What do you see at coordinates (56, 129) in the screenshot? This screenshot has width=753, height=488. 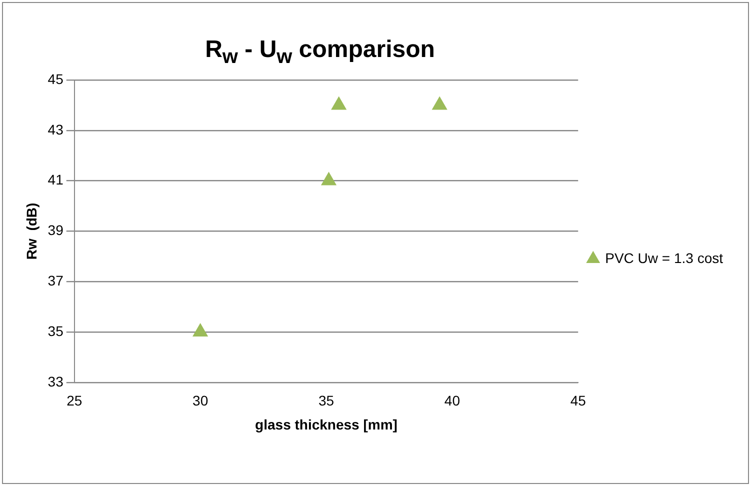 I see `y-tick-label: 43` at bounding box center [56, 129].